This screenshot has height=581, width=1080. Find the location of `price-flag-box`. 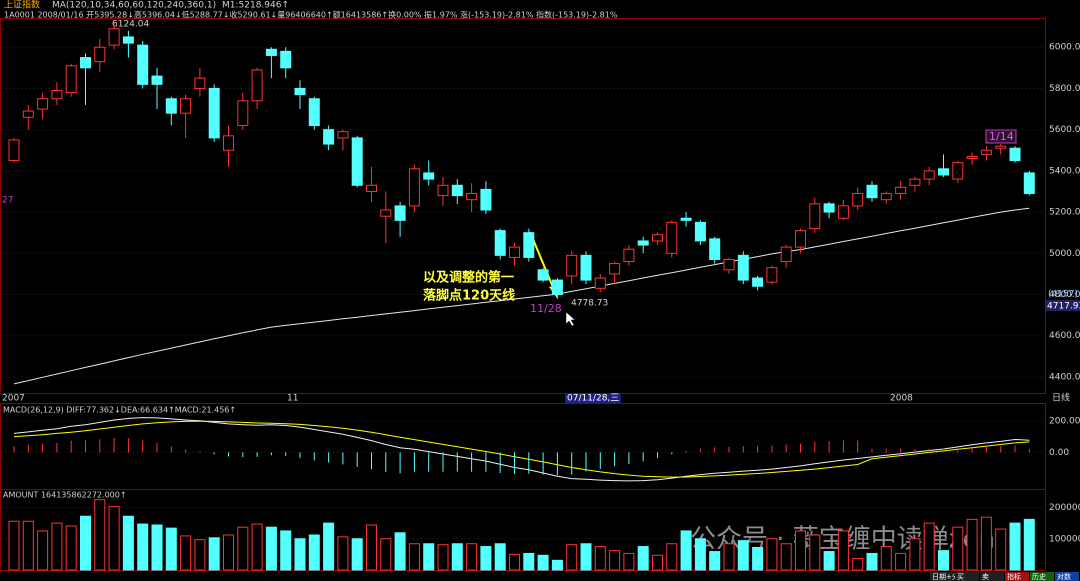

price-flag-box is located at coordinates (1063, 305).